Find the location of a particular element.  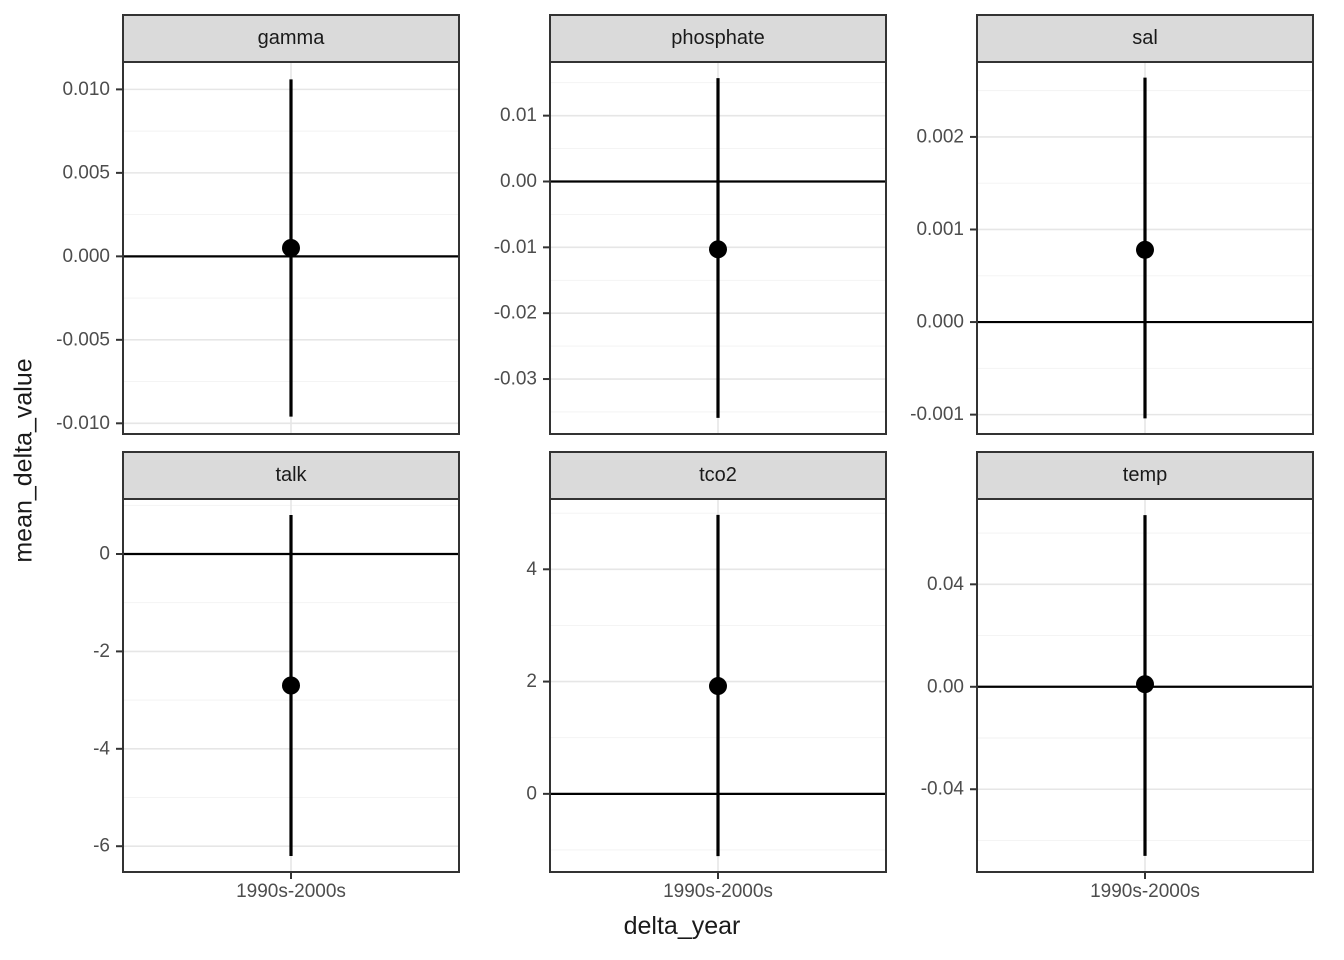

y-axis-title: mean_delta_value is located at coordinates (24, 460).